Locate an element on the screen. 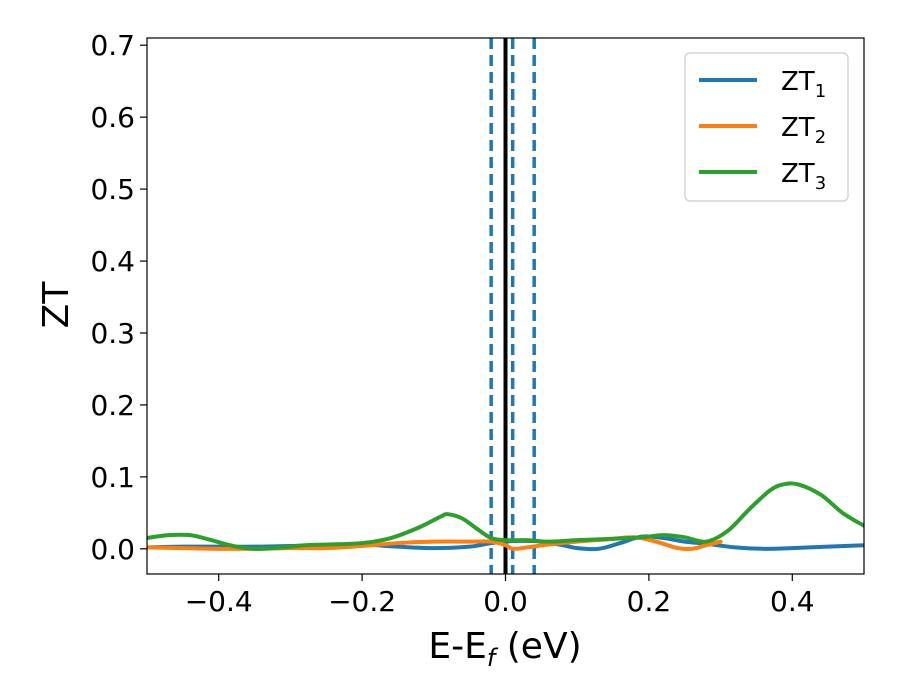 The height and width of the screenshot is (700, 900). x-axis-ticks: −0.4 −0.2 0.0 0.2 0.4 is located at coordinates (500, 596).